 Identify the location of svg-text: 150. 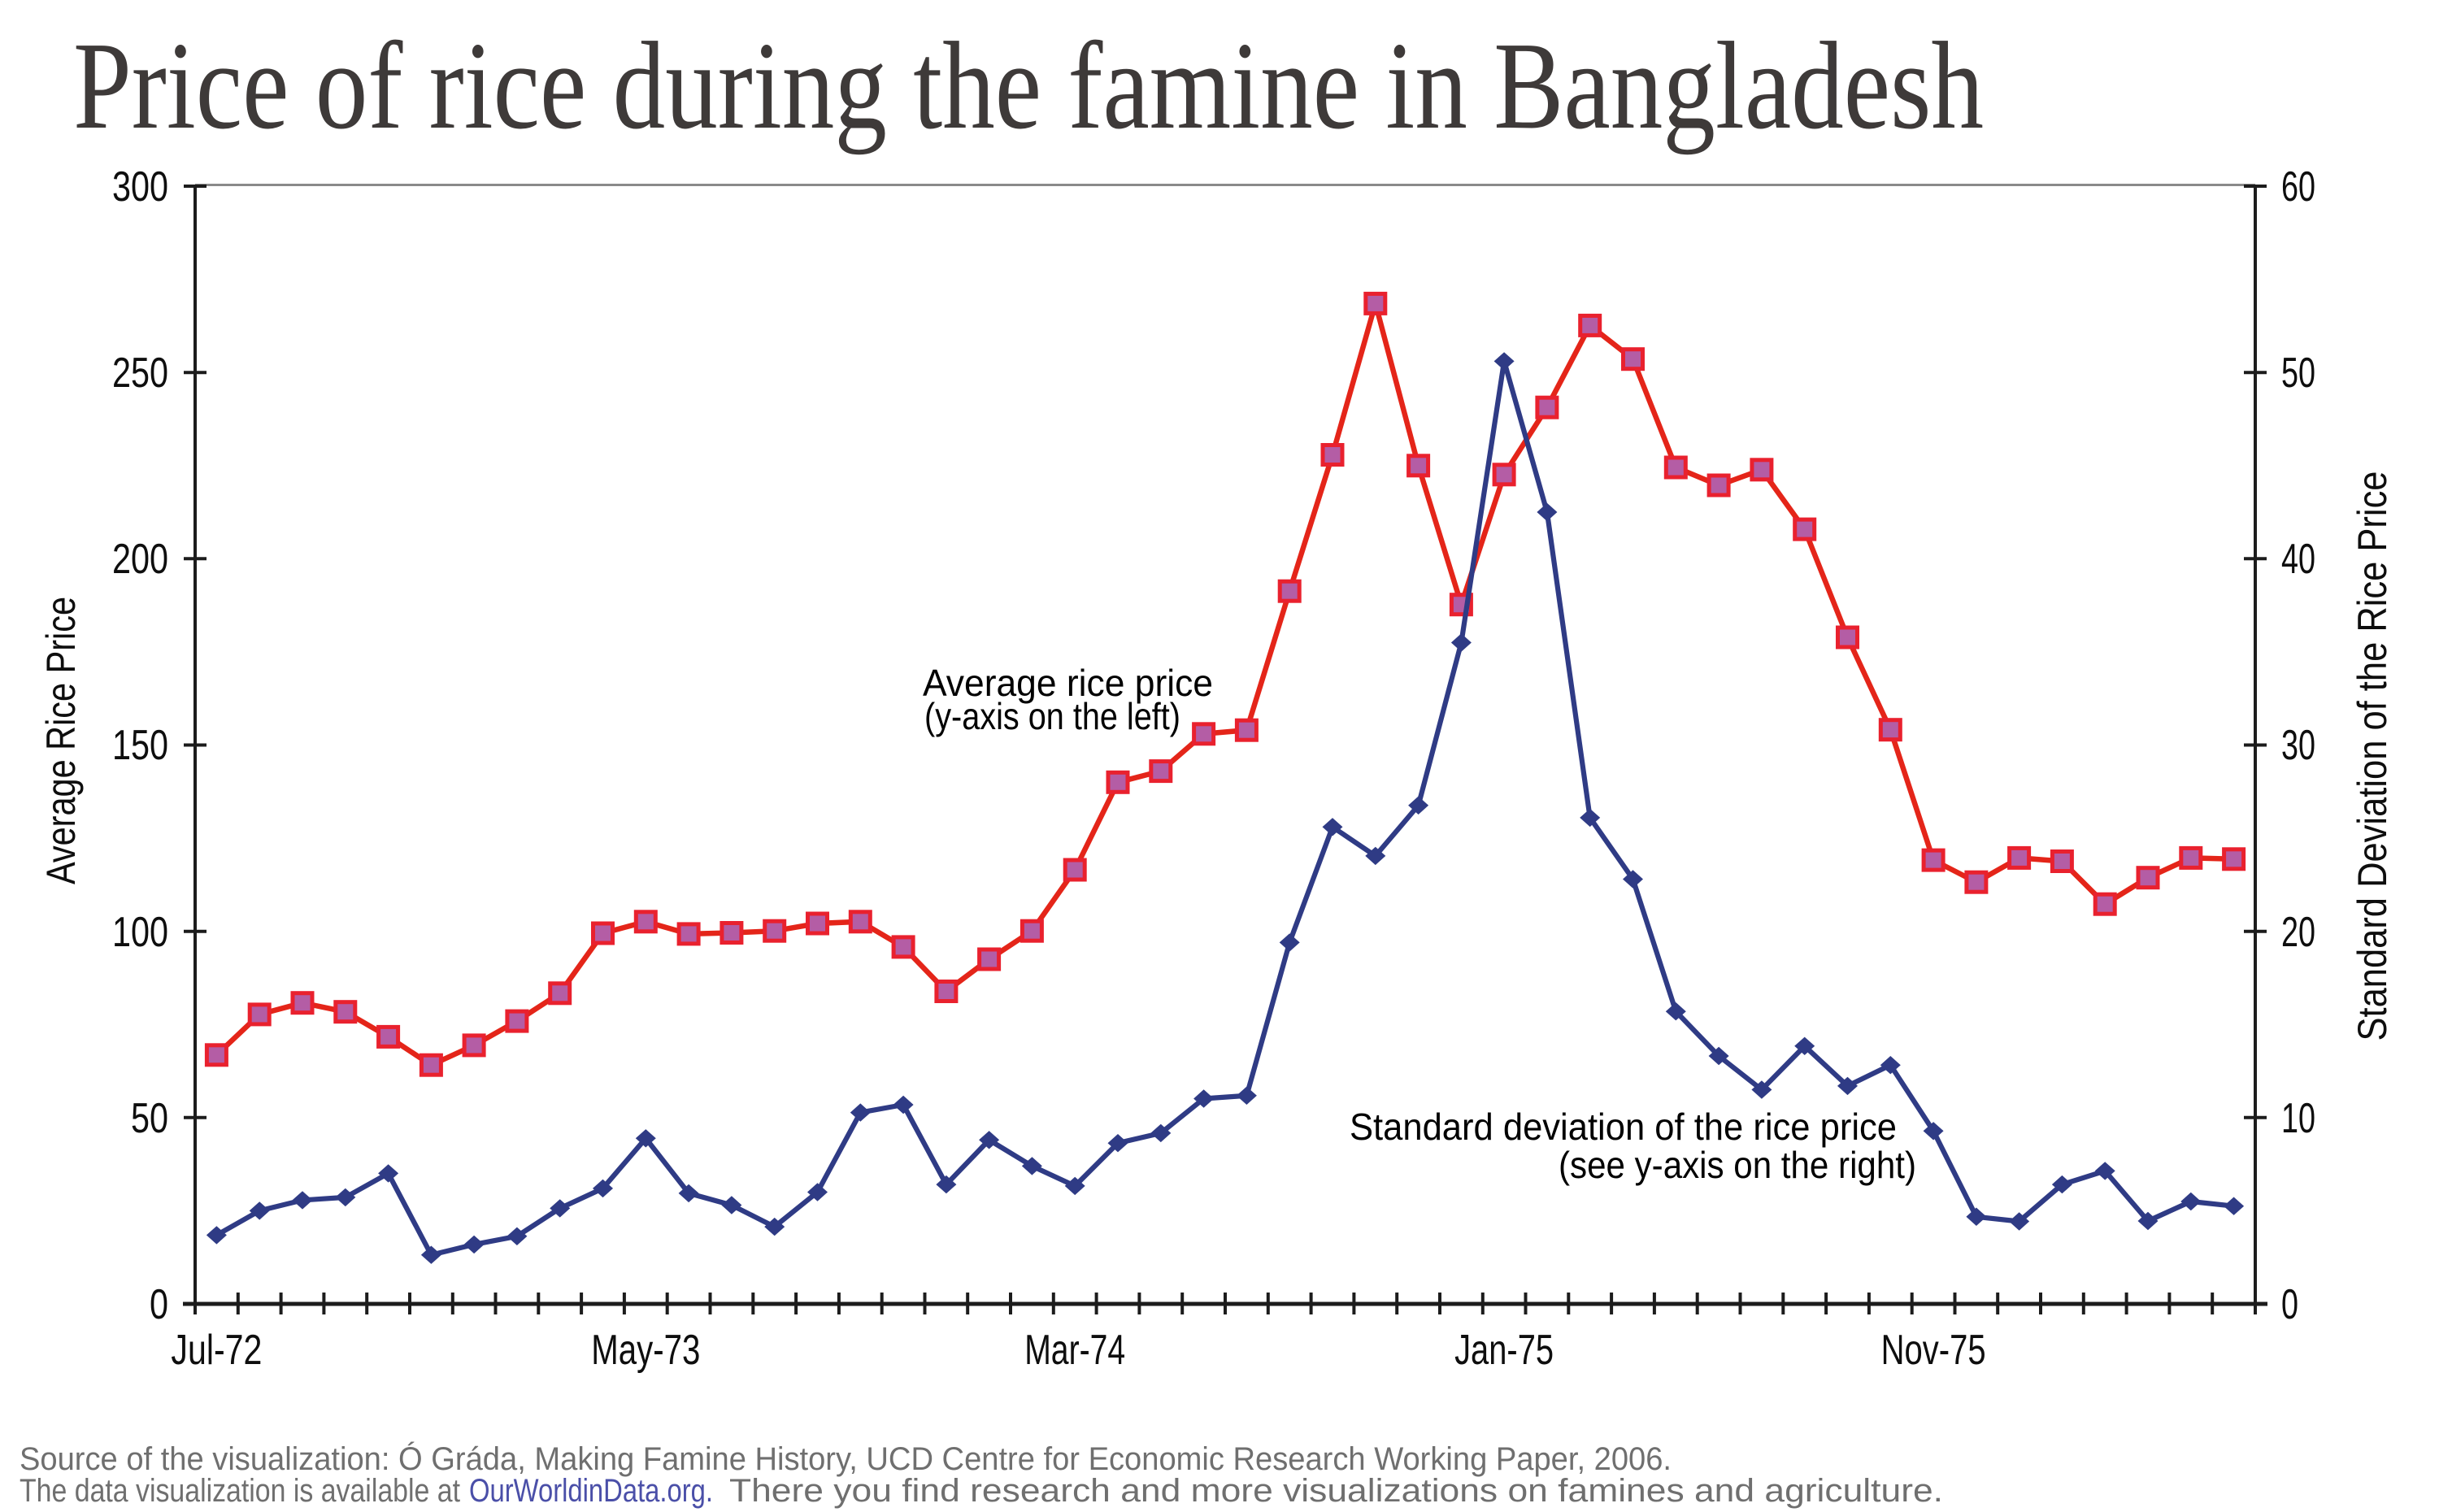
(140, 745).